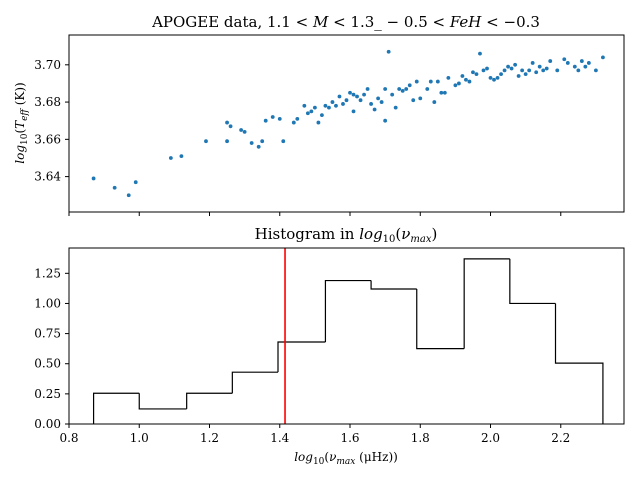  Describe the element at coordinates (279, 438) in the screenshot. I see `histogram-x-tick-label-3: 1.4` at that location.